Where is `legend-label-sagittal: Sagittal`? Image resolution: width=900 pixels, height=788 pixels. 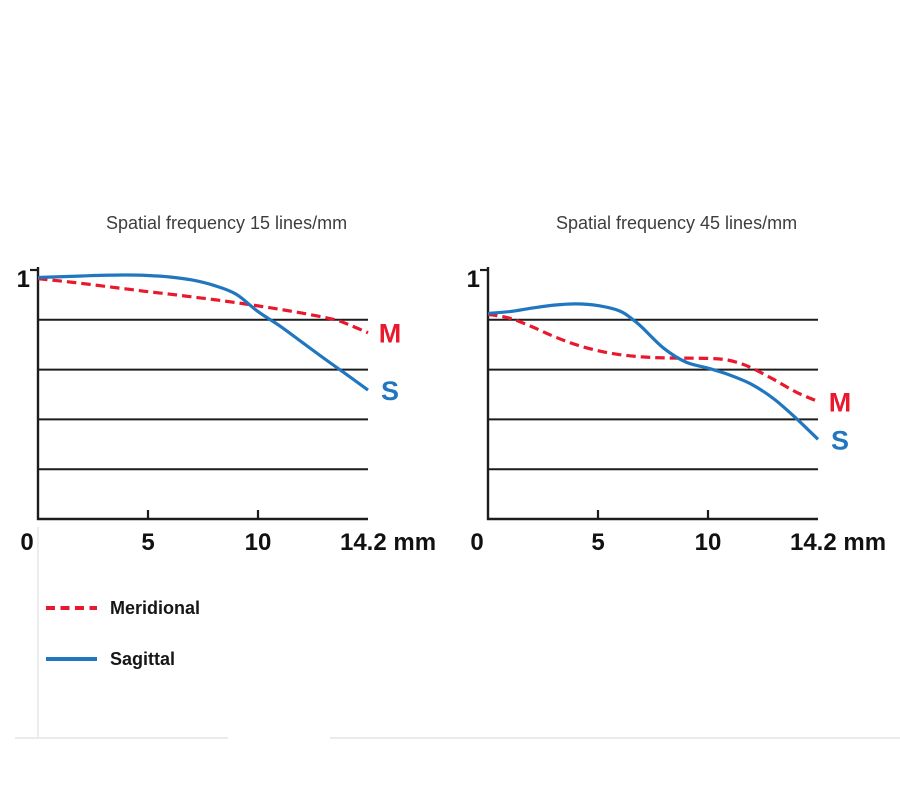 legend-label-sagittal: Sagittal is located at coordinates (143, 658).